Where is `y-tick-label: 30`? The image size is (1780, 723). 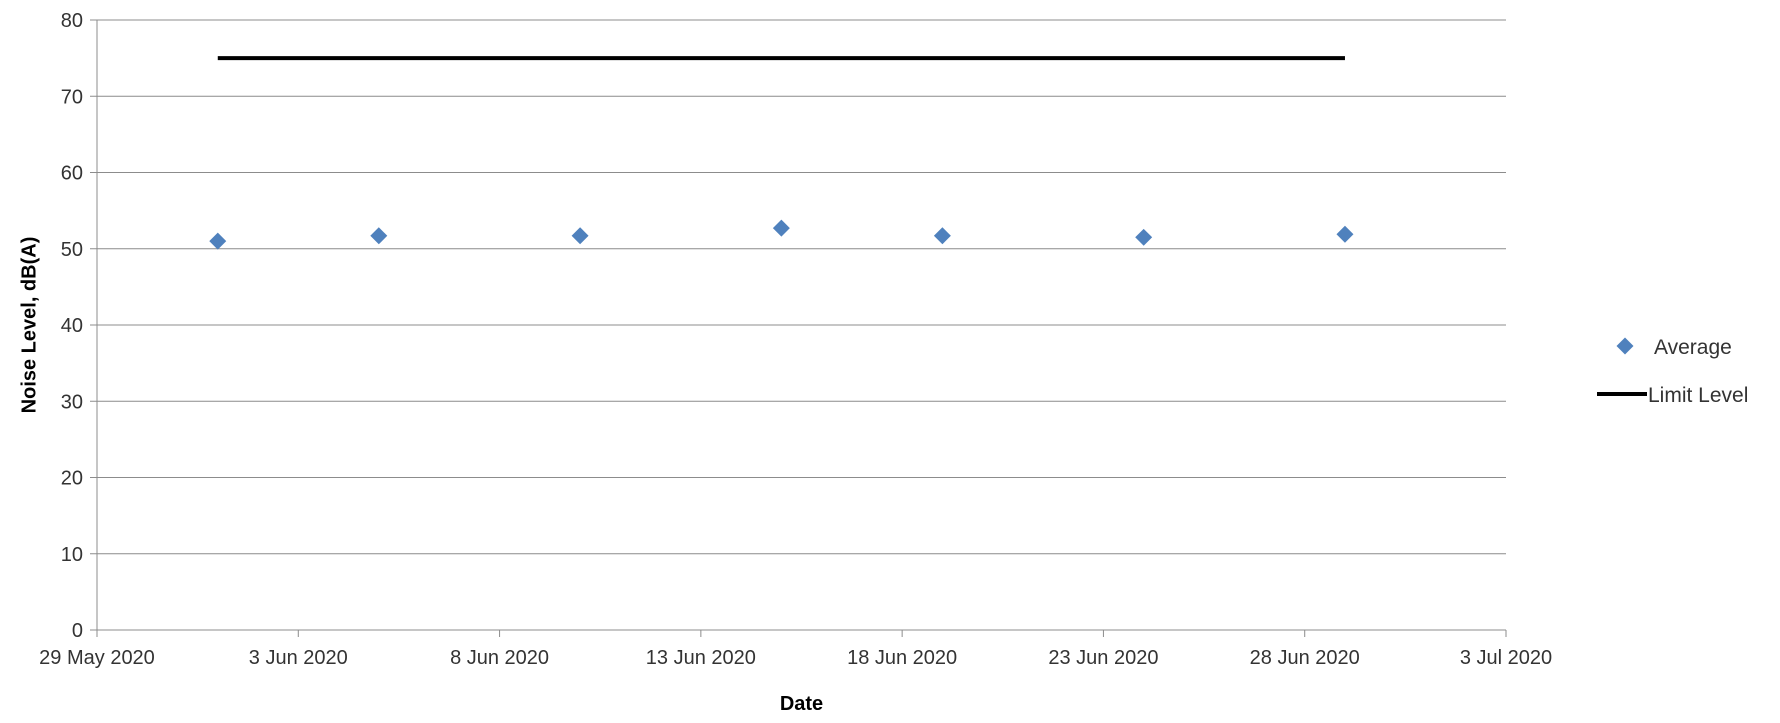 y-tick-label: 30 is located at coordinates (72, 402).